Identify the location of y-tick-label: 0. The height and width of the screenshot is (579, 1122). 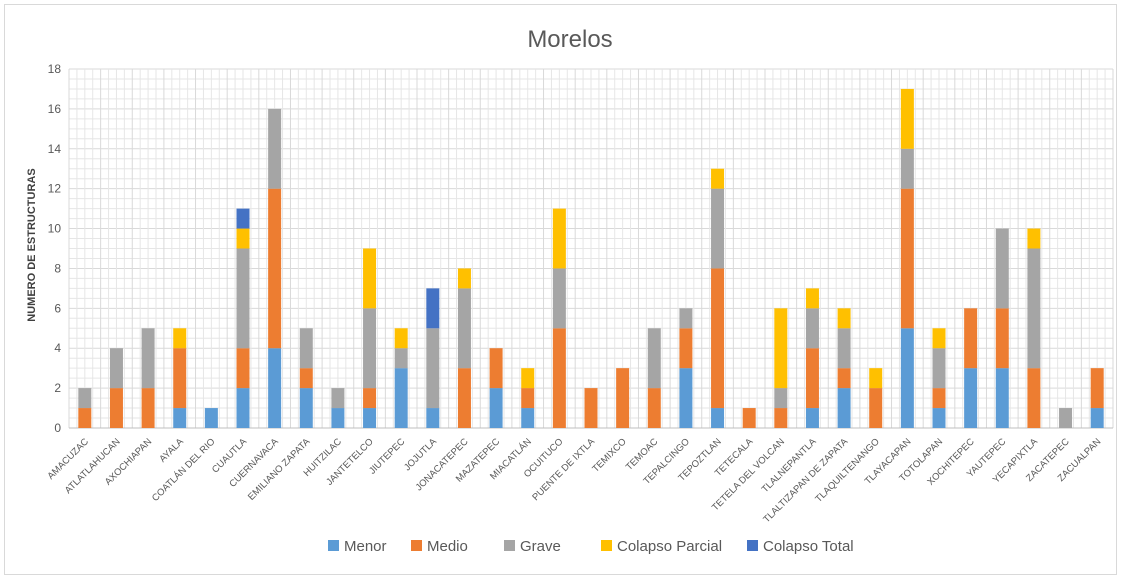
(57, 428).